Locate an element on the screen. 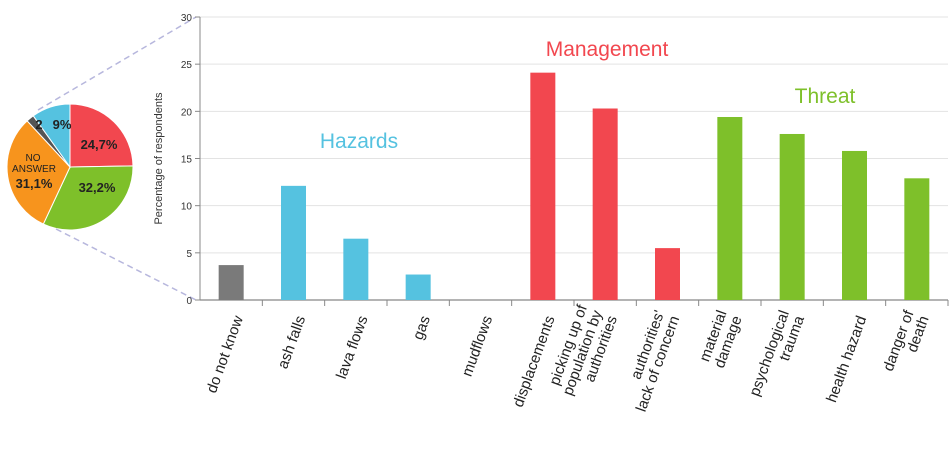 Image resolution: width=951 pixels, height=457 pixels. pie-slice-label: ANSWER is located at coordinates (34, 169).